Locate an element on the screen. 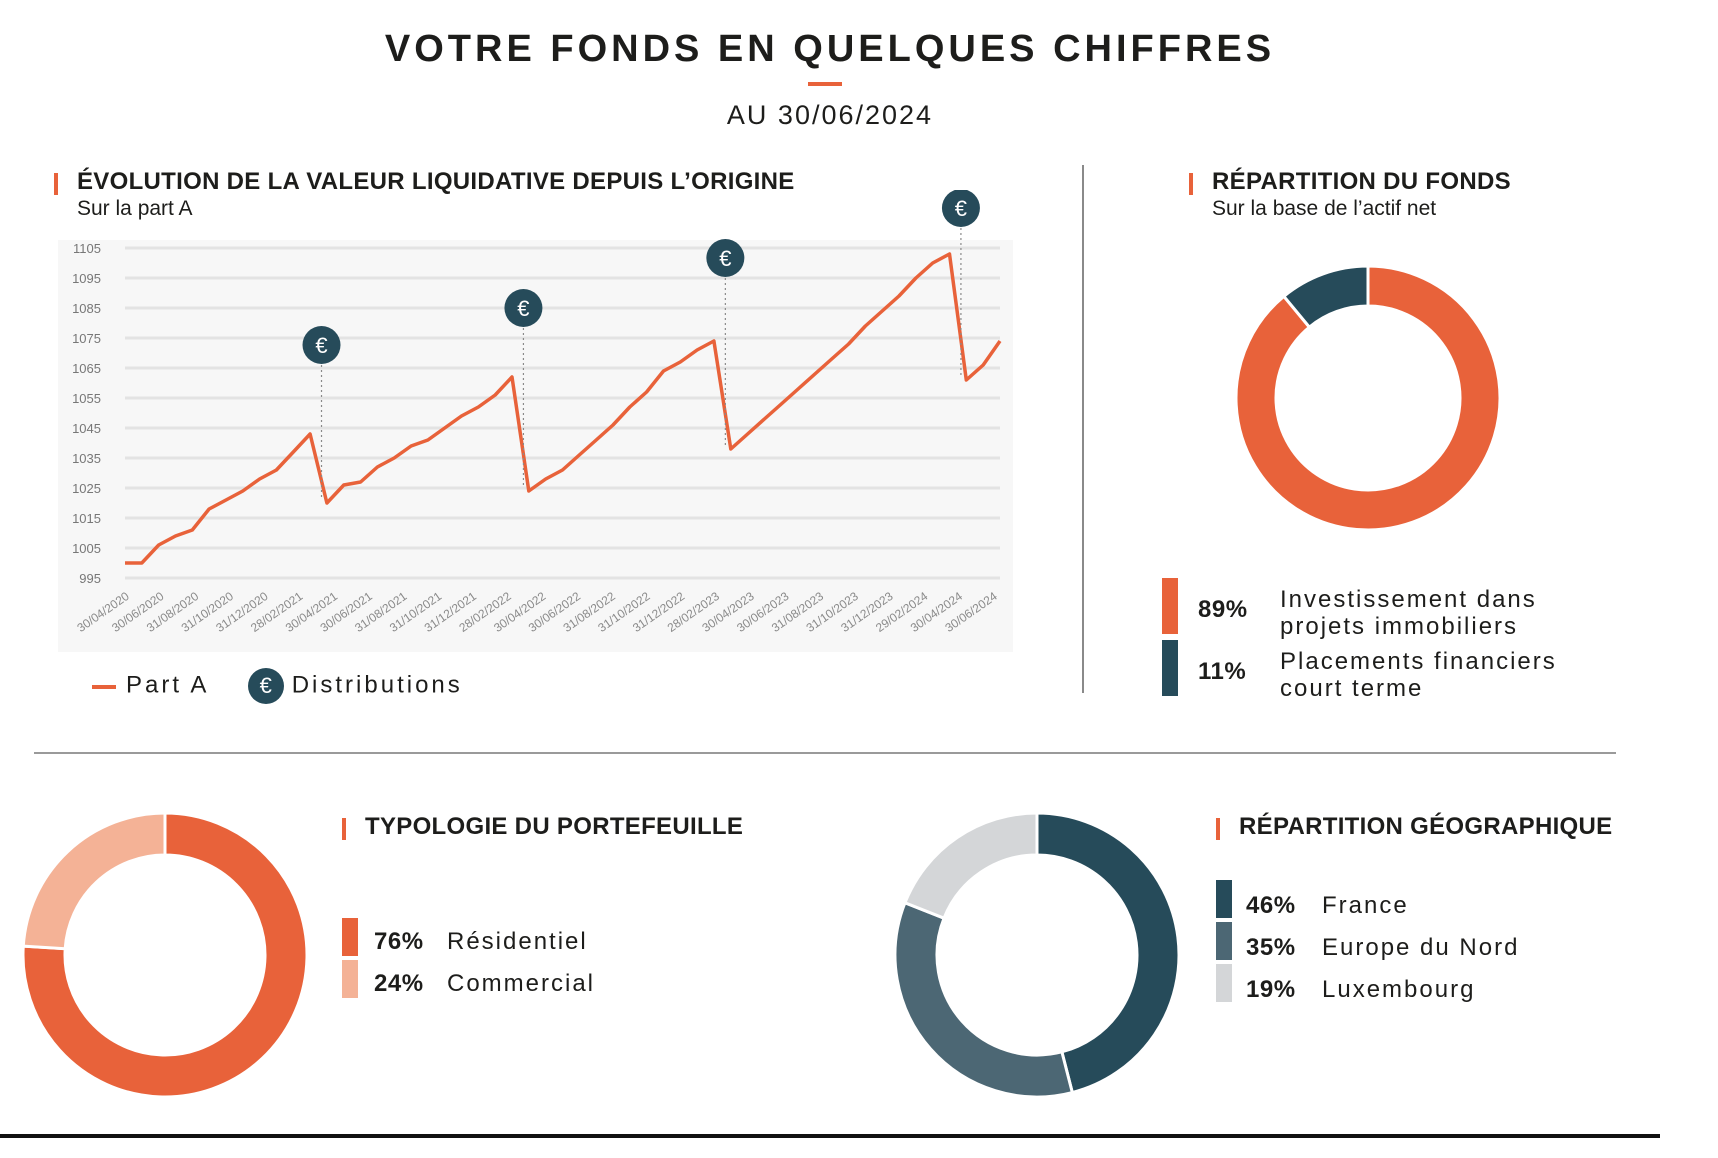 Image resolution: width=1718 pixels, height=1158 pixels. legend-swatch-placements is located at coordinates (1170, 668).